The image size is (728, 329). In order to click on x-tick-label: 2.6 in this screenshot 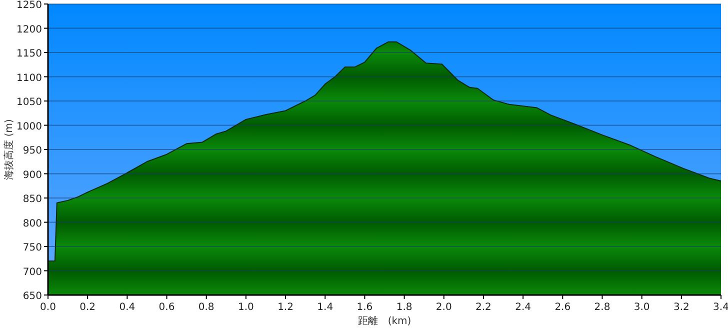, I will do `click(562, 307)`.